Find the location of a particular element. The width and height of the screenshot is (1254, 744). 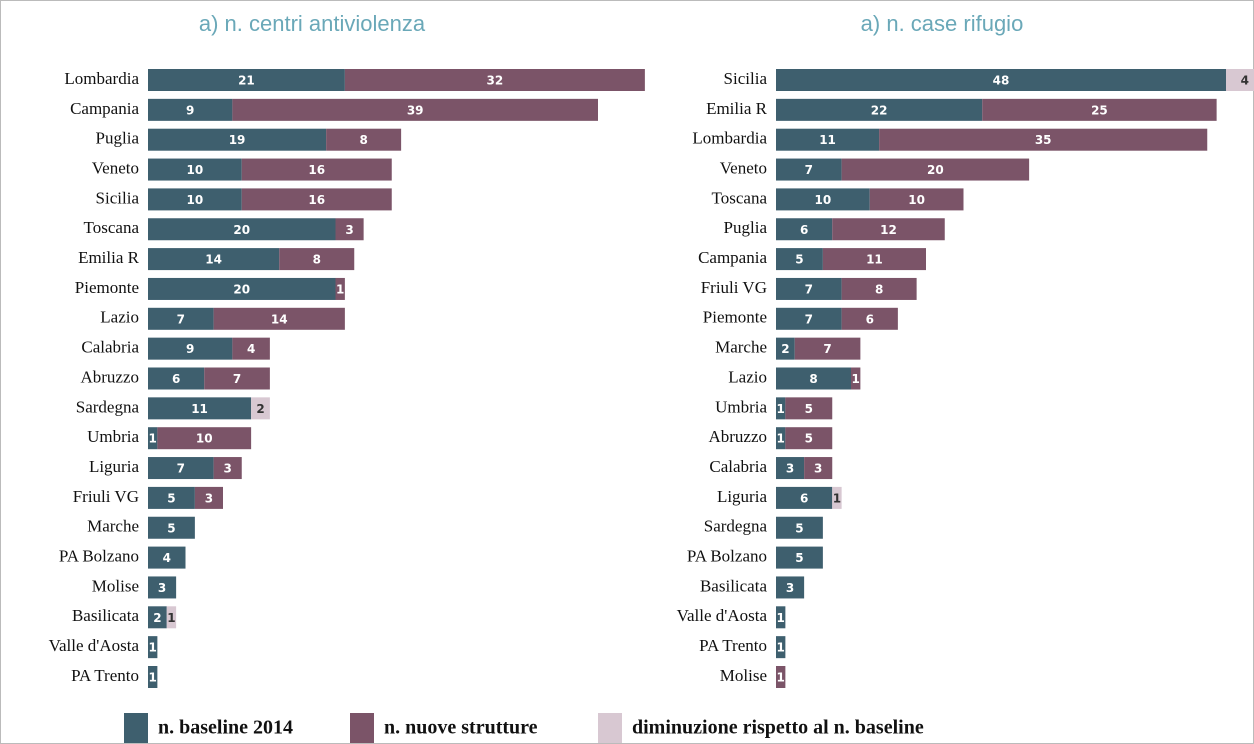

category-label: PA Trento is located at coordinates (105, 675).